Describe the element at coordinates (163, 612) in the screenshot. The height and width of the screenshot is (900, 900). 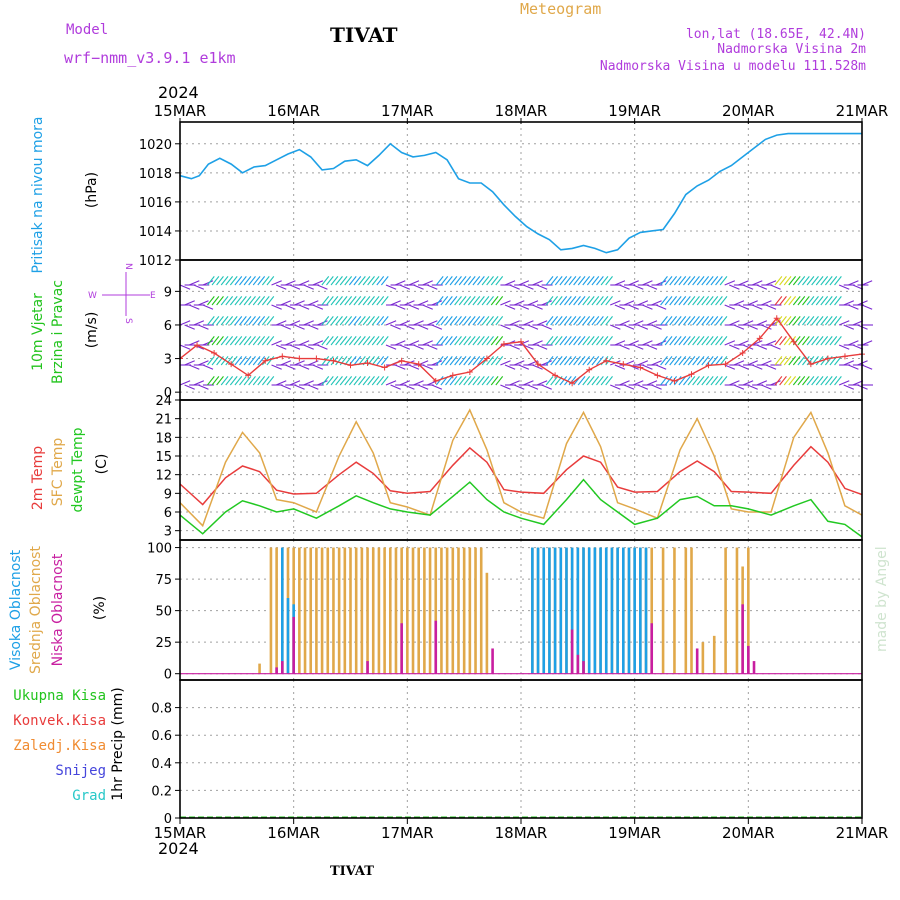
I see `y-tick-label: 50` at that location.